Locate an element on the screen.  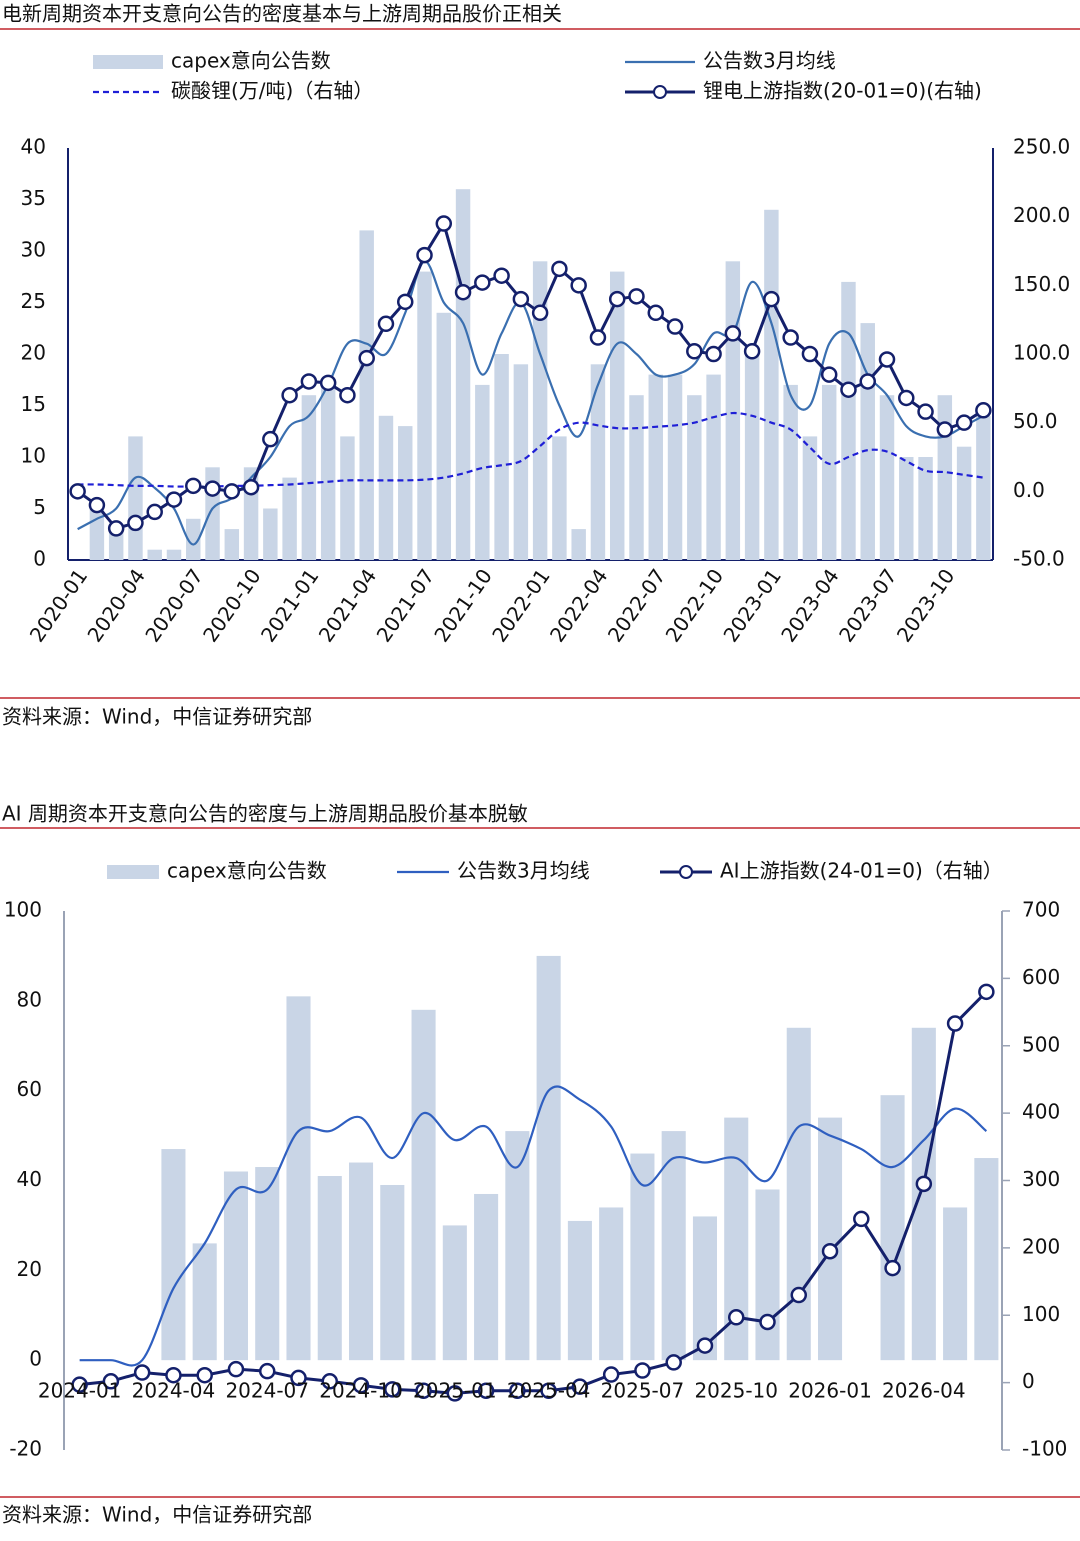
x-tick-label: 2024-10 is located at coordinates (361, 1391).